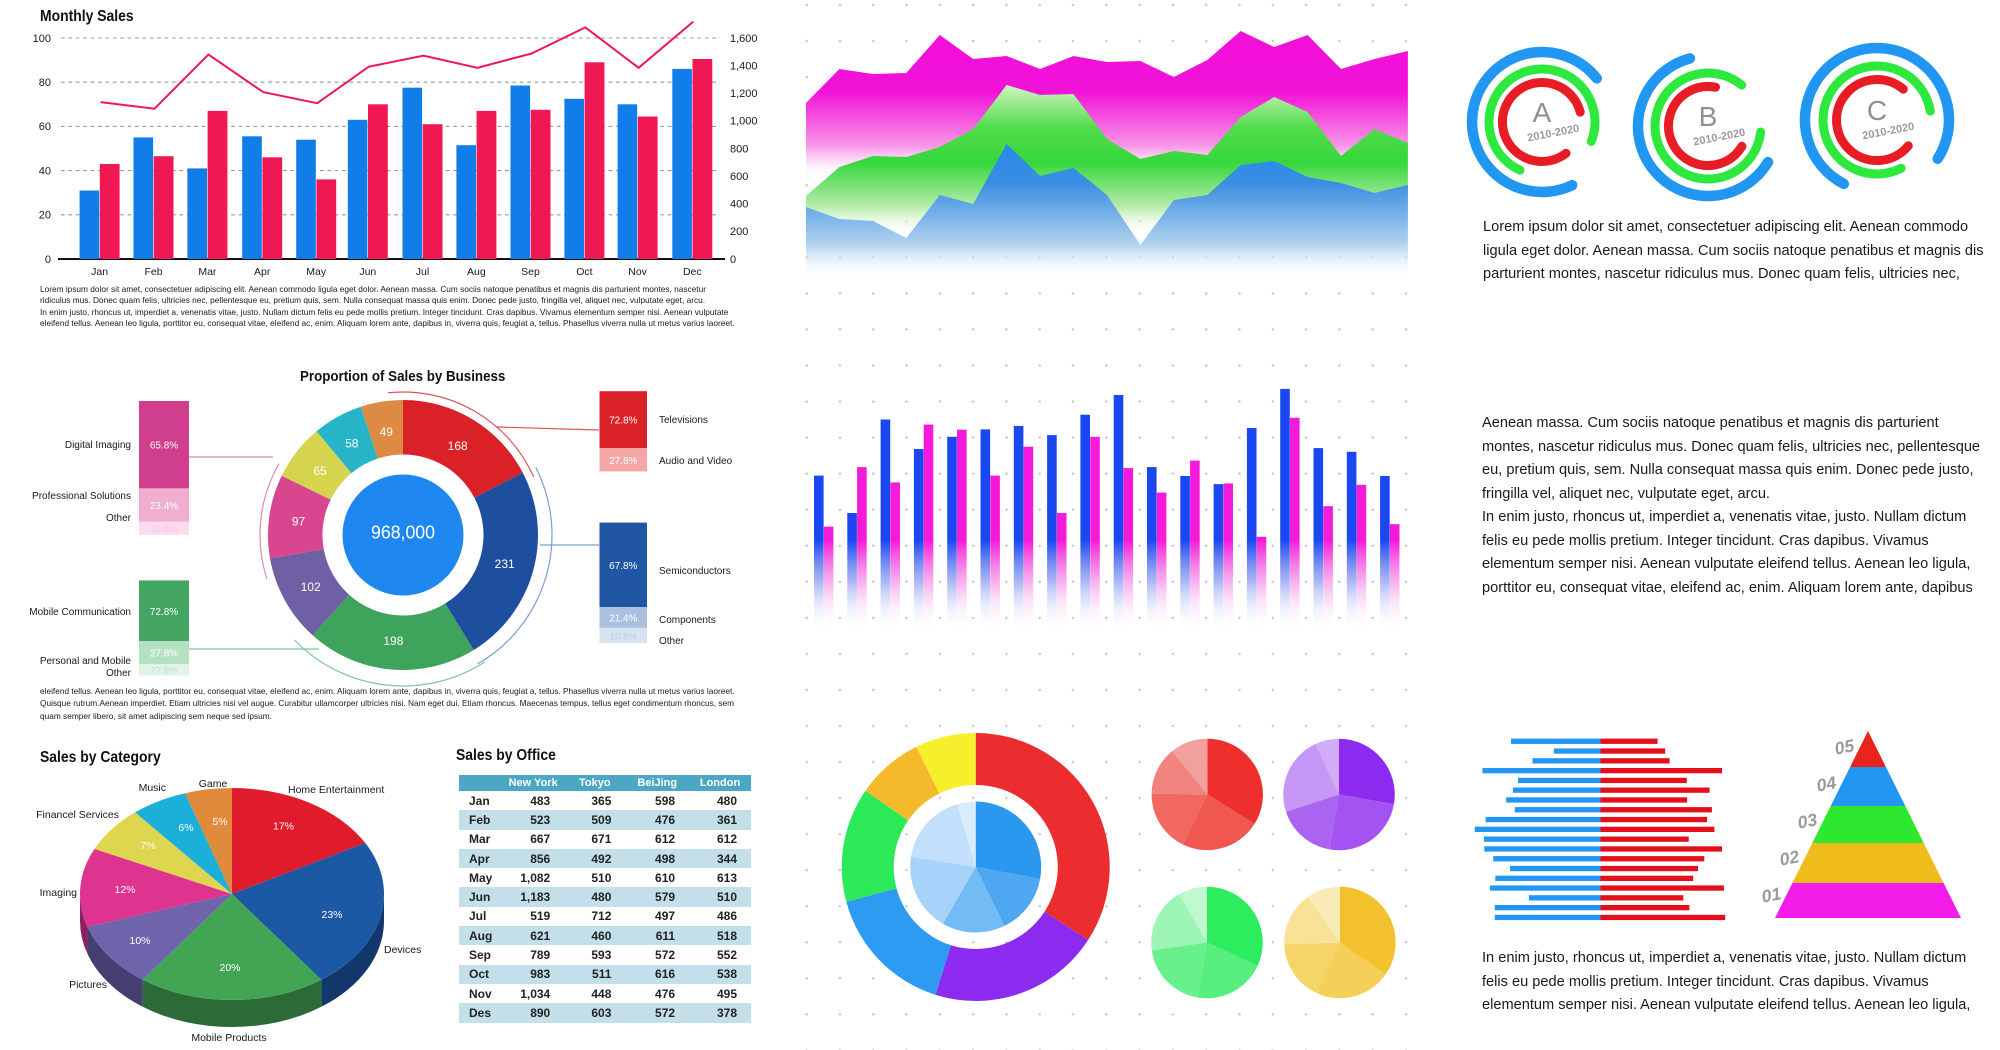 Image resolution: width=2000 pixels, height=1050 pixels. I want to click on svg-text: Devices, so click(402, 950).